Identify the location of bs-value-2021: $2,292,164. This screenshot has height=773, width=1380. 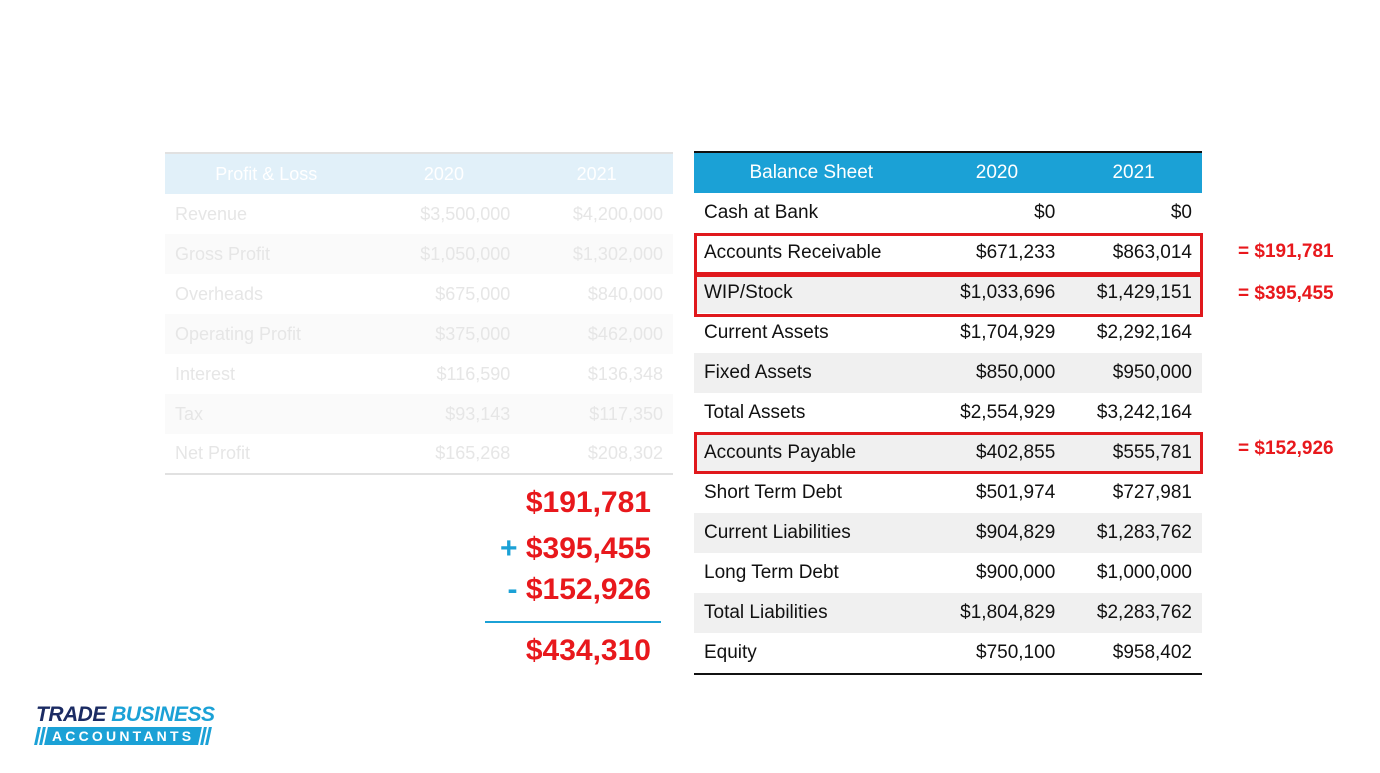
(1144, 332).